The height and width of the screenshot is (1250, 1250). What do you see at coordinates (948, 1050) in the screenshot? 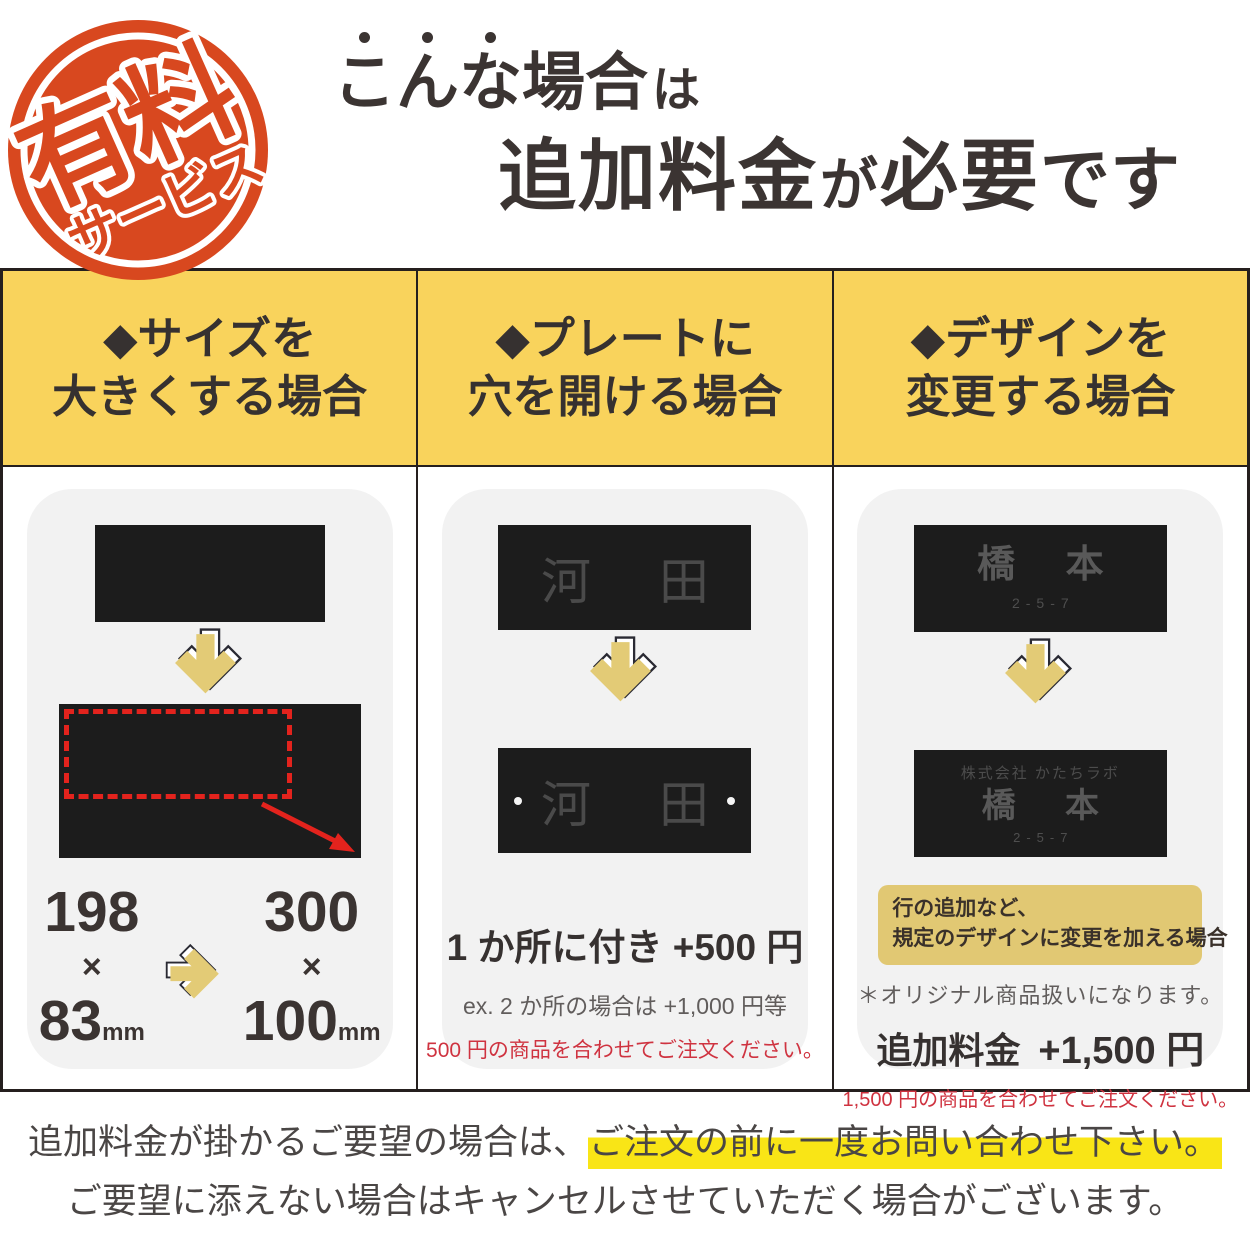
I see `design-price-label: 追加料金` at bounding box center [948, 1050].